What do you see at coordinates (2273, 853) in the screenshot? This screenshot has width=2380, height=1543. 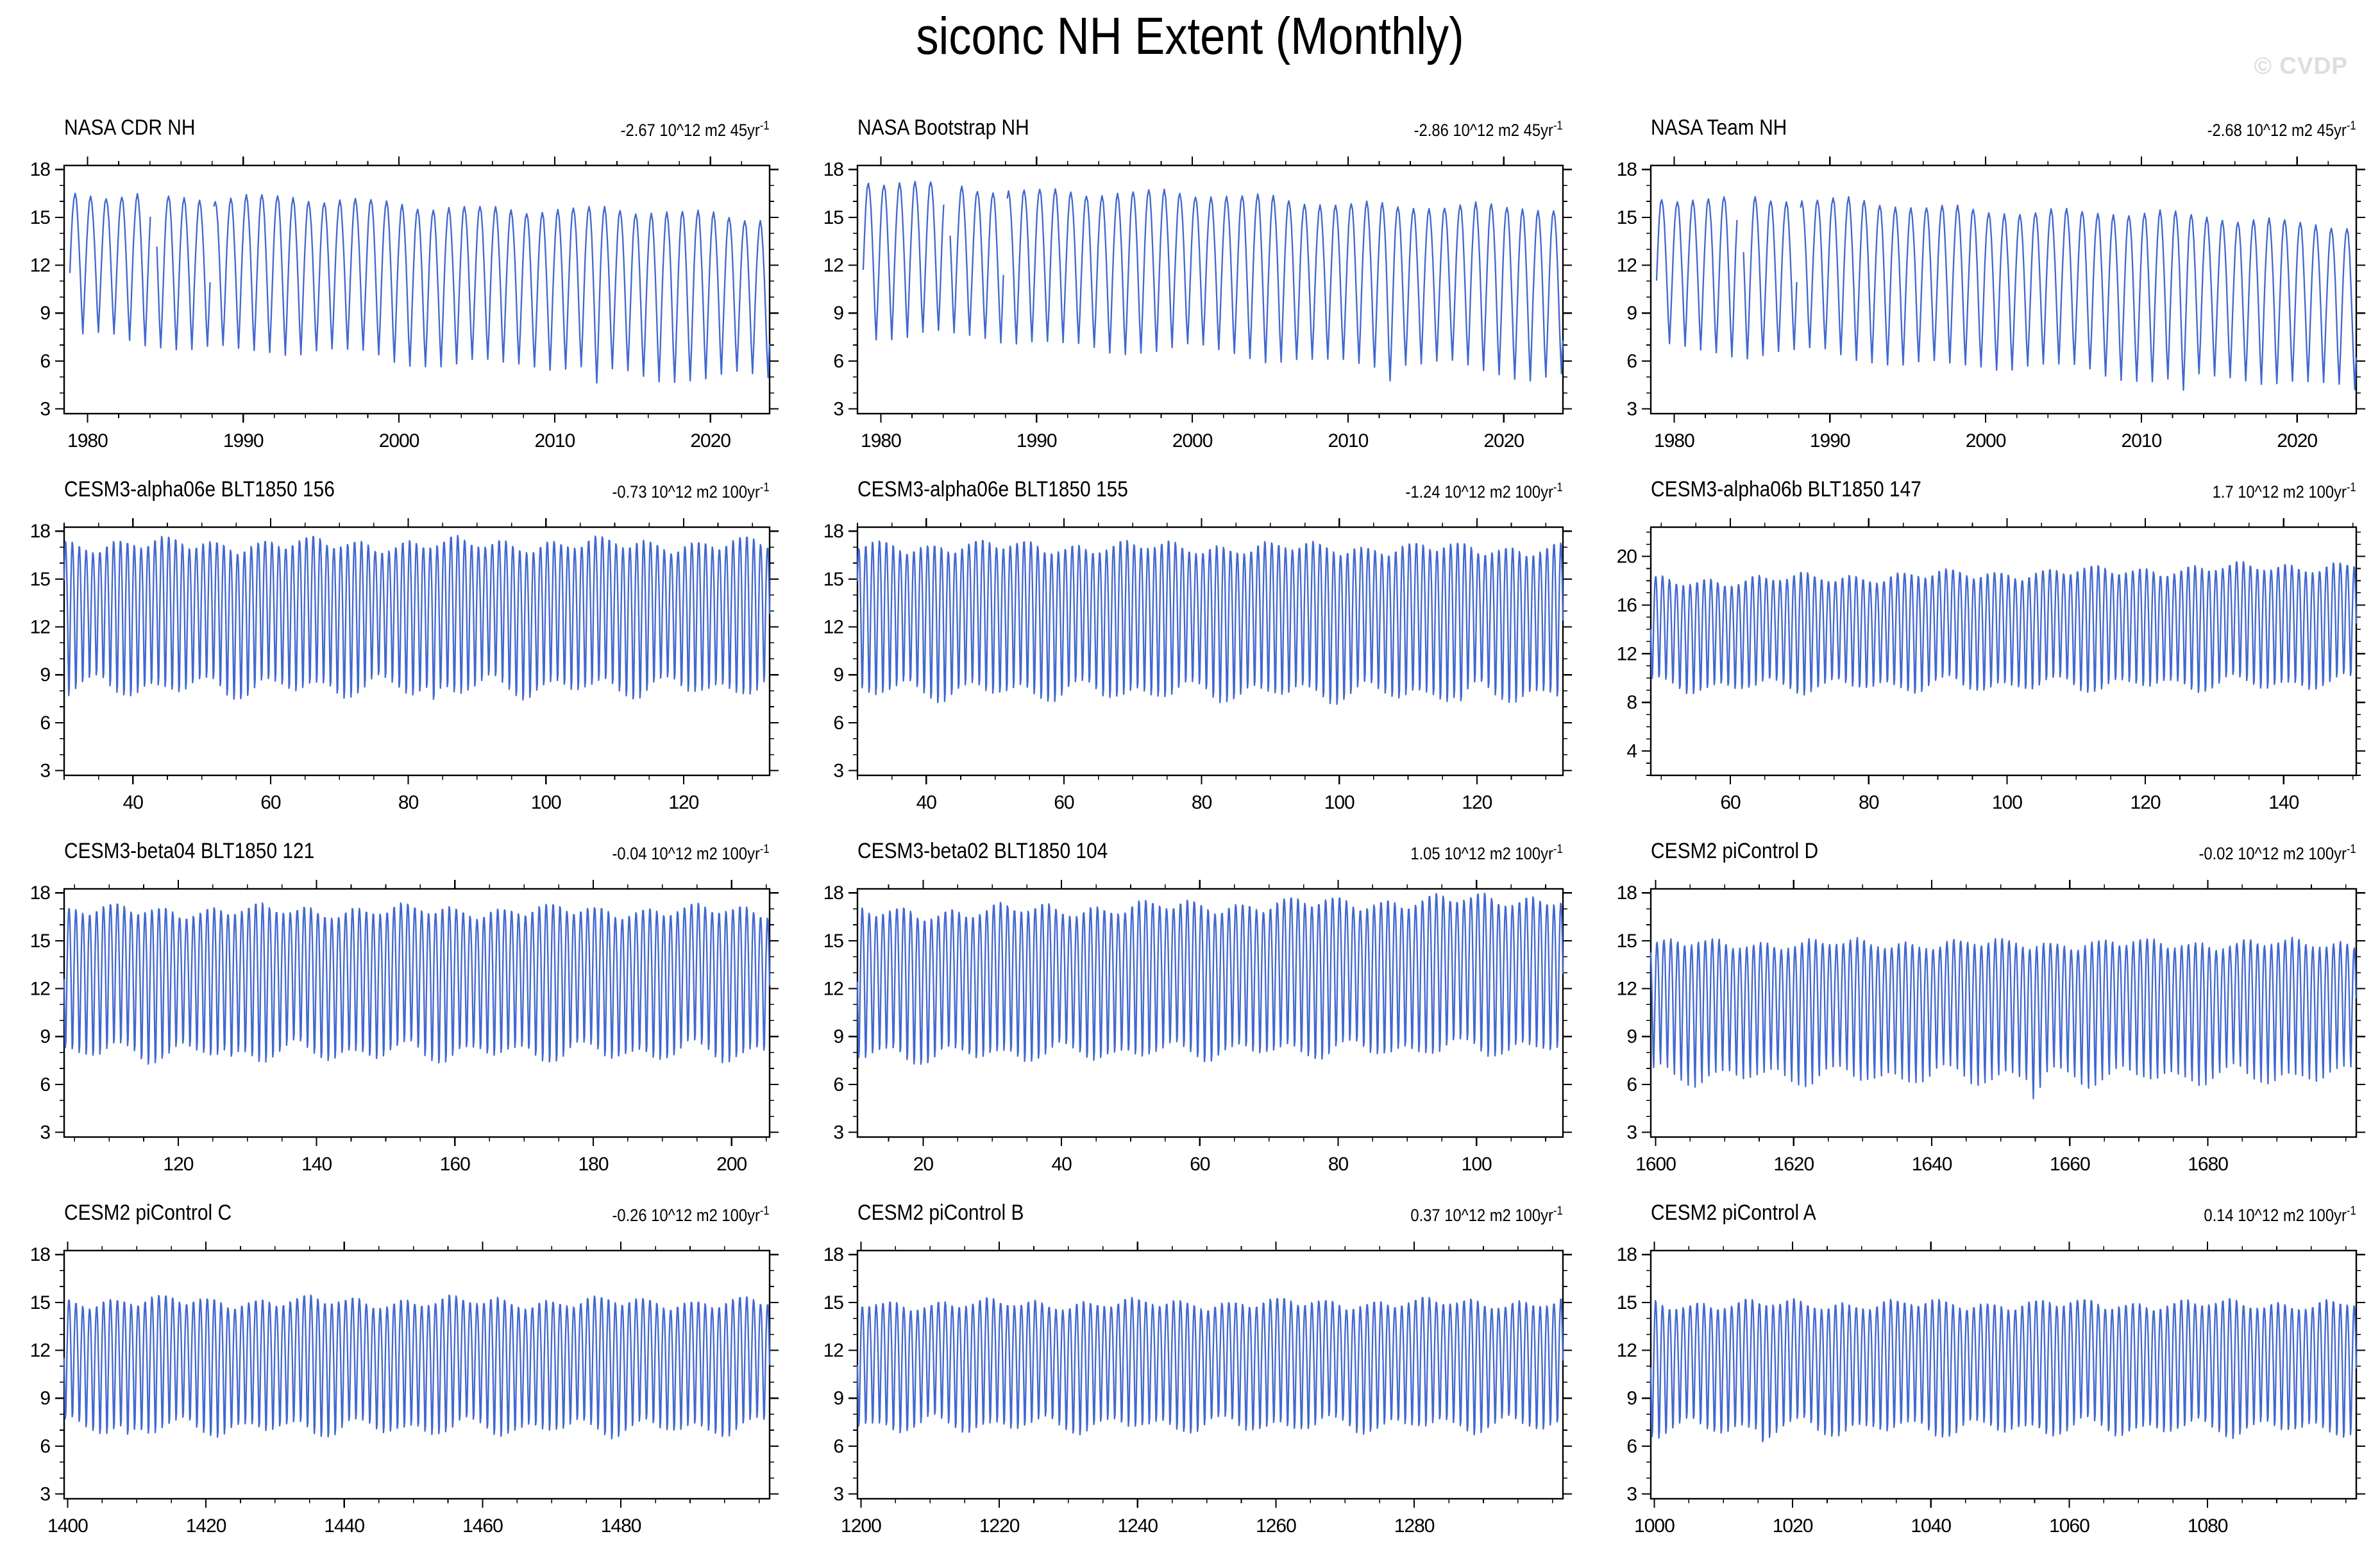 I see `trend-value: -0.02 10^12 m2 100yr` at bounding box center [2273, 853].